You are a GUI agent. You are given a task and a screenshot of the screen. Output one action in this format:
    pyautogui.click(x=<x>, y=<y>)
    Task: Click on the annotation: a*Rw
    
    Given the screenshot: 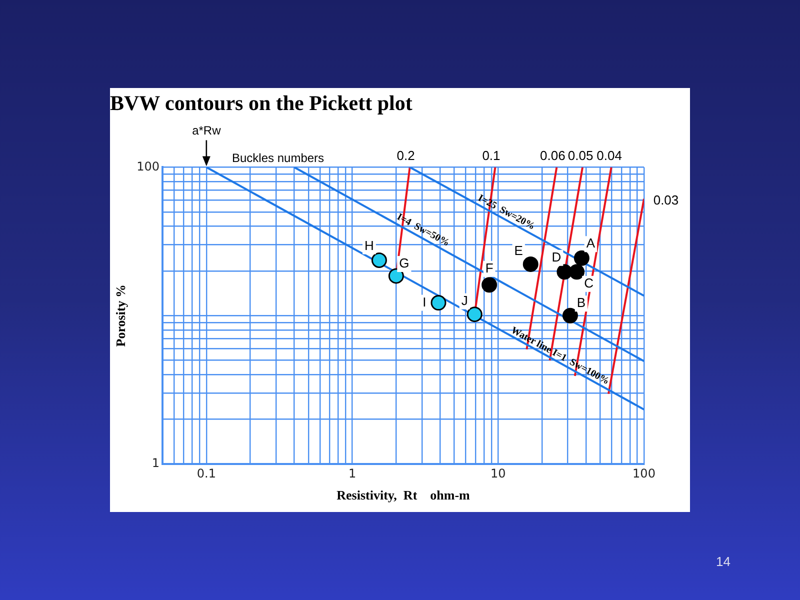 What is the action you would take?
    pyautogui.click(x=207, y=131)
    